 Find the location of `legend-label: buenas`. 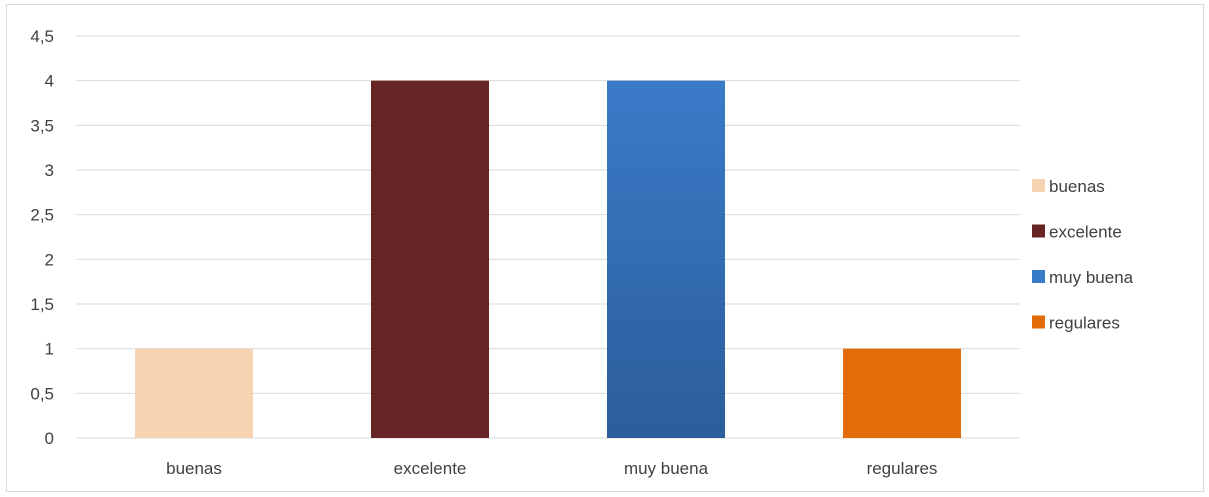

legend-label: buenas is located at coordinates (1077, 186).